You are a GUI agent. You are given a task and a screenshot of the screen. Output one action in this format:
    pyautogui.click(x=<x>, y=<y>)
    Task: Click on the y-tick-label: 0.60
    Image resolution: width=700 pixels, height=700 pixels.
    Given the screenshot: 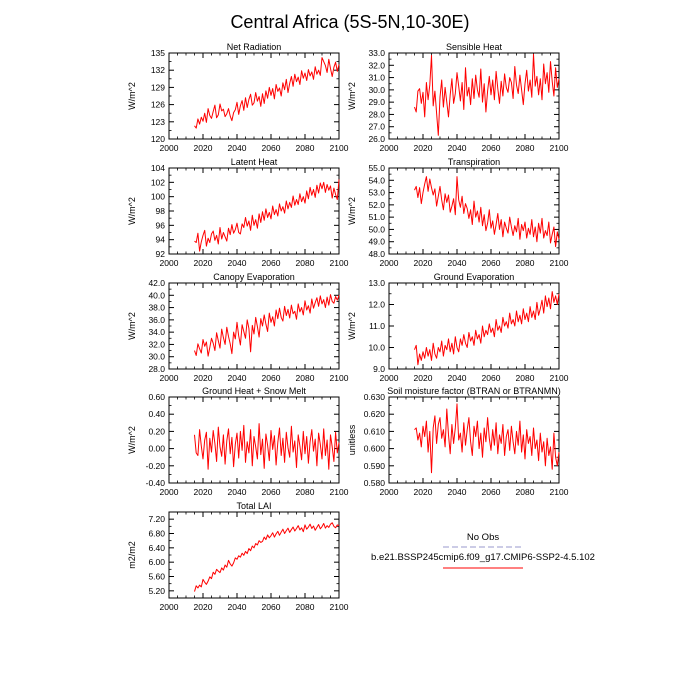 What is the action you would take?
    pyautogui.click(x=156, y=397)
    